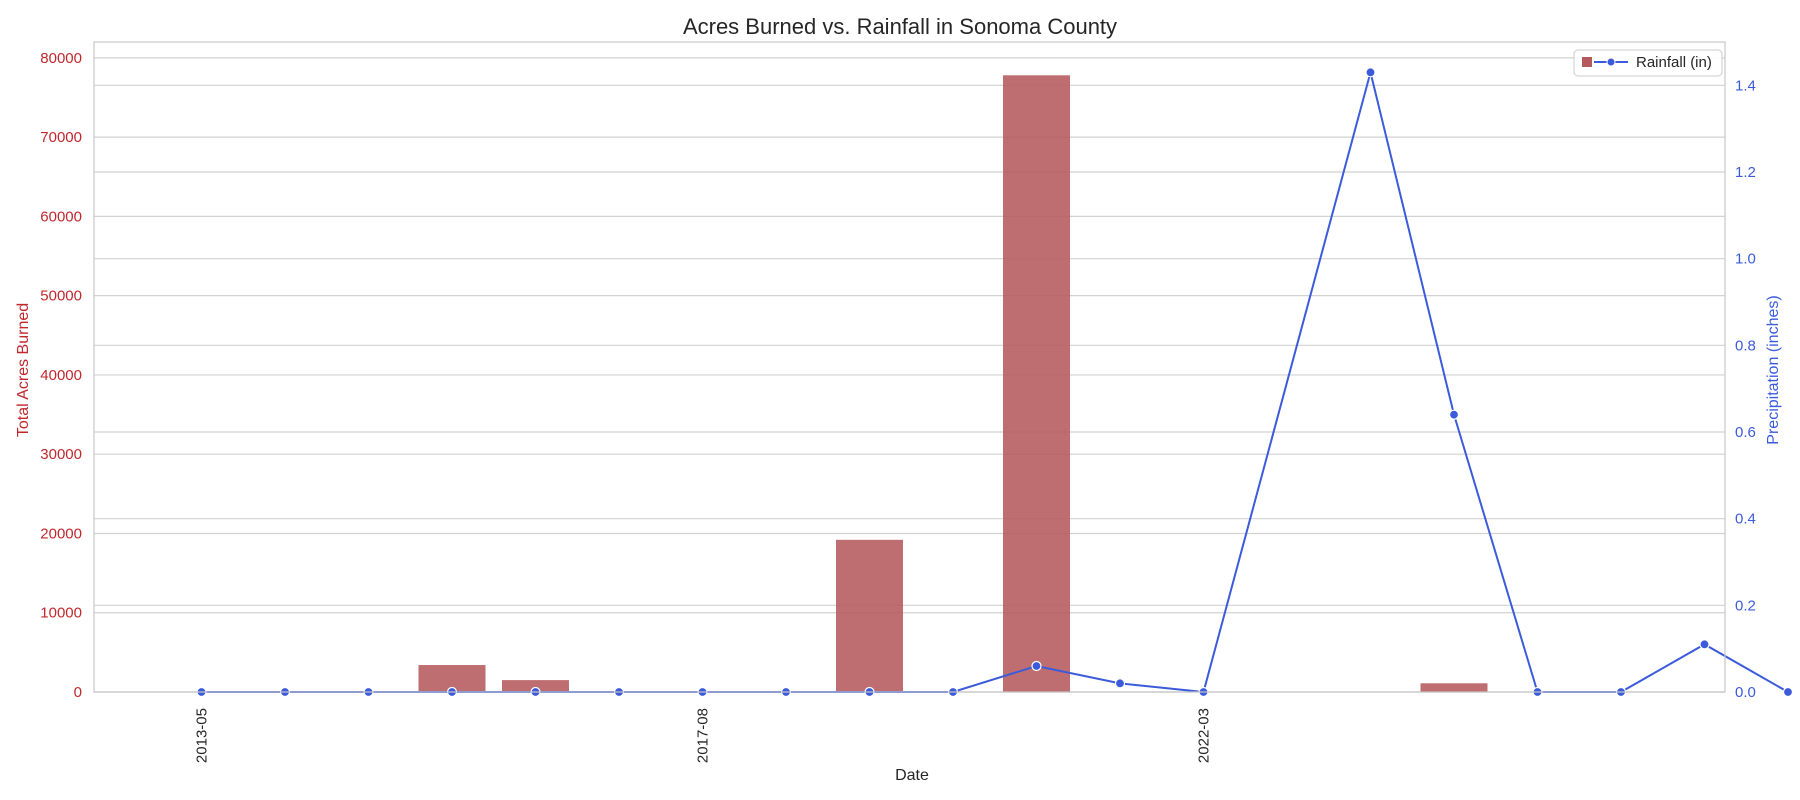 This screenshot has height=800, width=1800. What do you see at coordinates (1204, 735) in the screenshot?
I see `x-tick-label-2: 2022-03` at bounding box center [1204, 735].